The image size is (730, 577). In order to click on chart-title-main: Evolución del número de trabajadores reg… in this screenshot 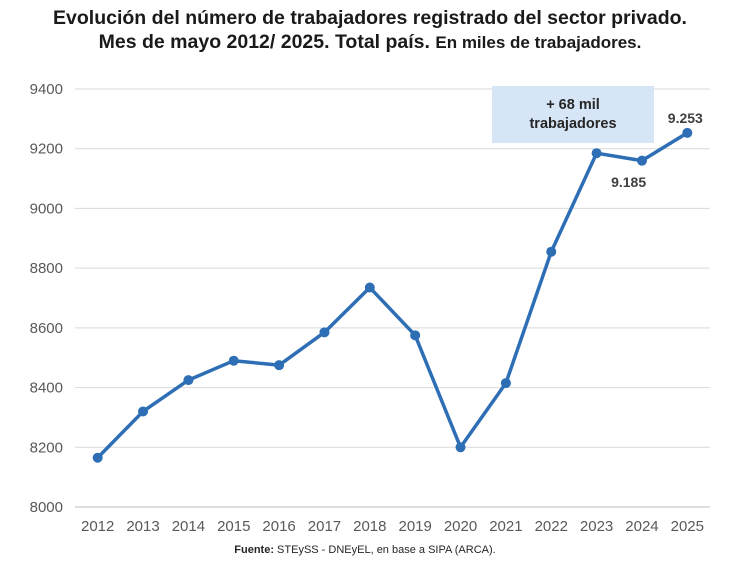, I will do `click(370, 30)`.